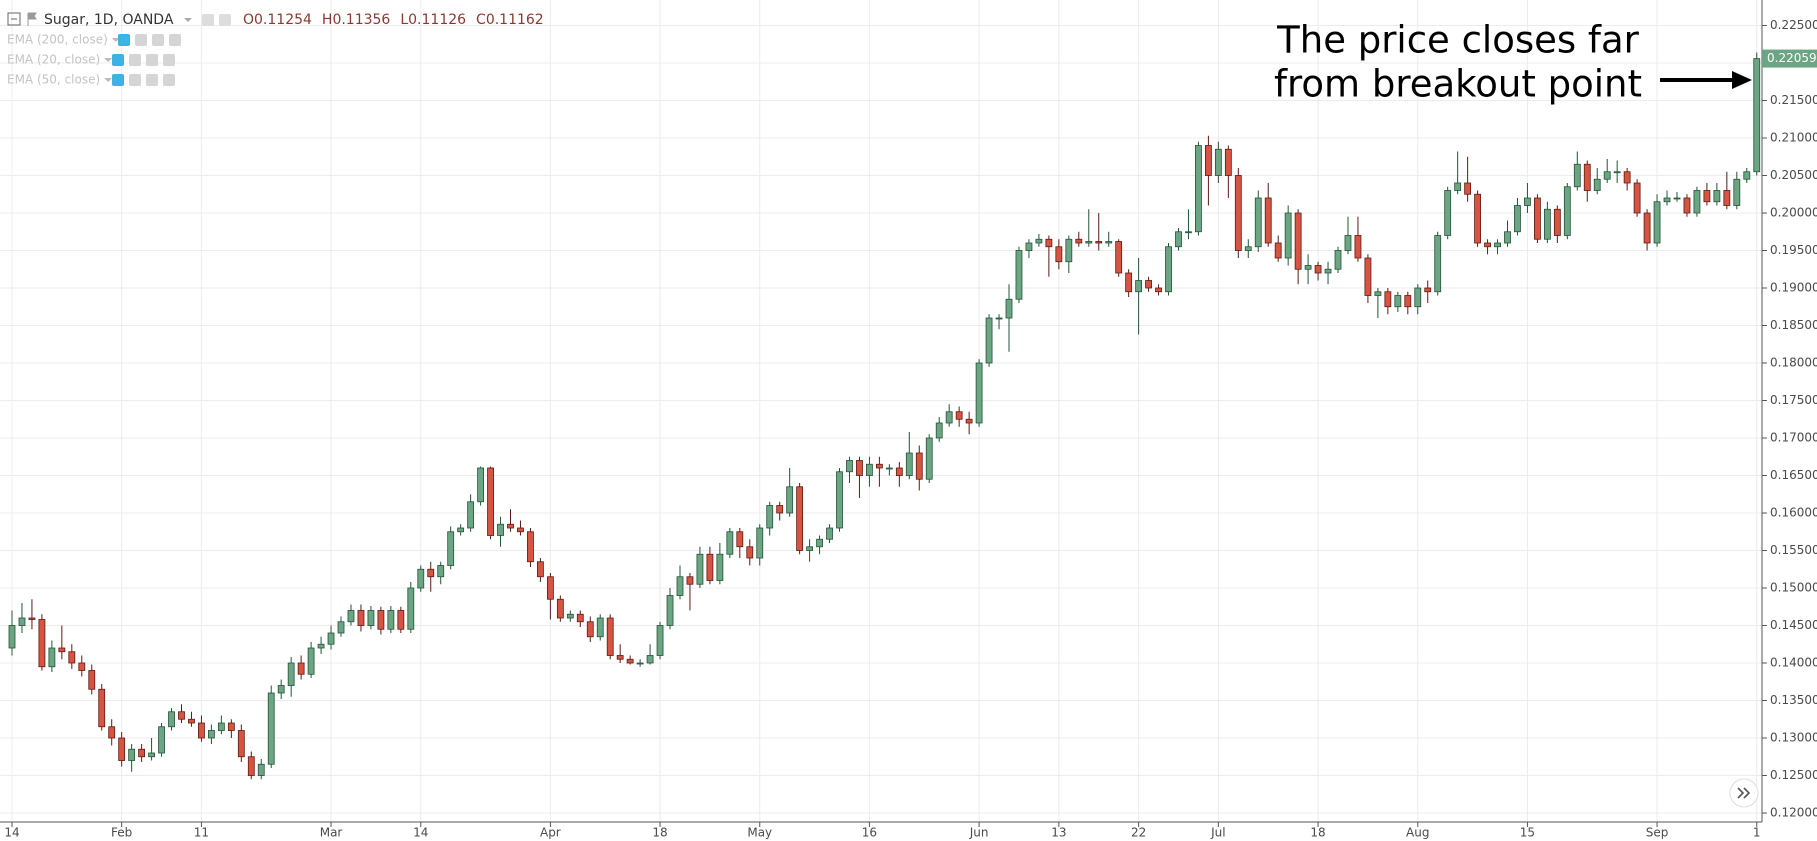 The height and width of the screenshot is (841, 1817). What do you see at coordinates (1793, 775) in the screenshot?
I see `y-tick-label: 0.12500` at bounding box center [1793, 775].